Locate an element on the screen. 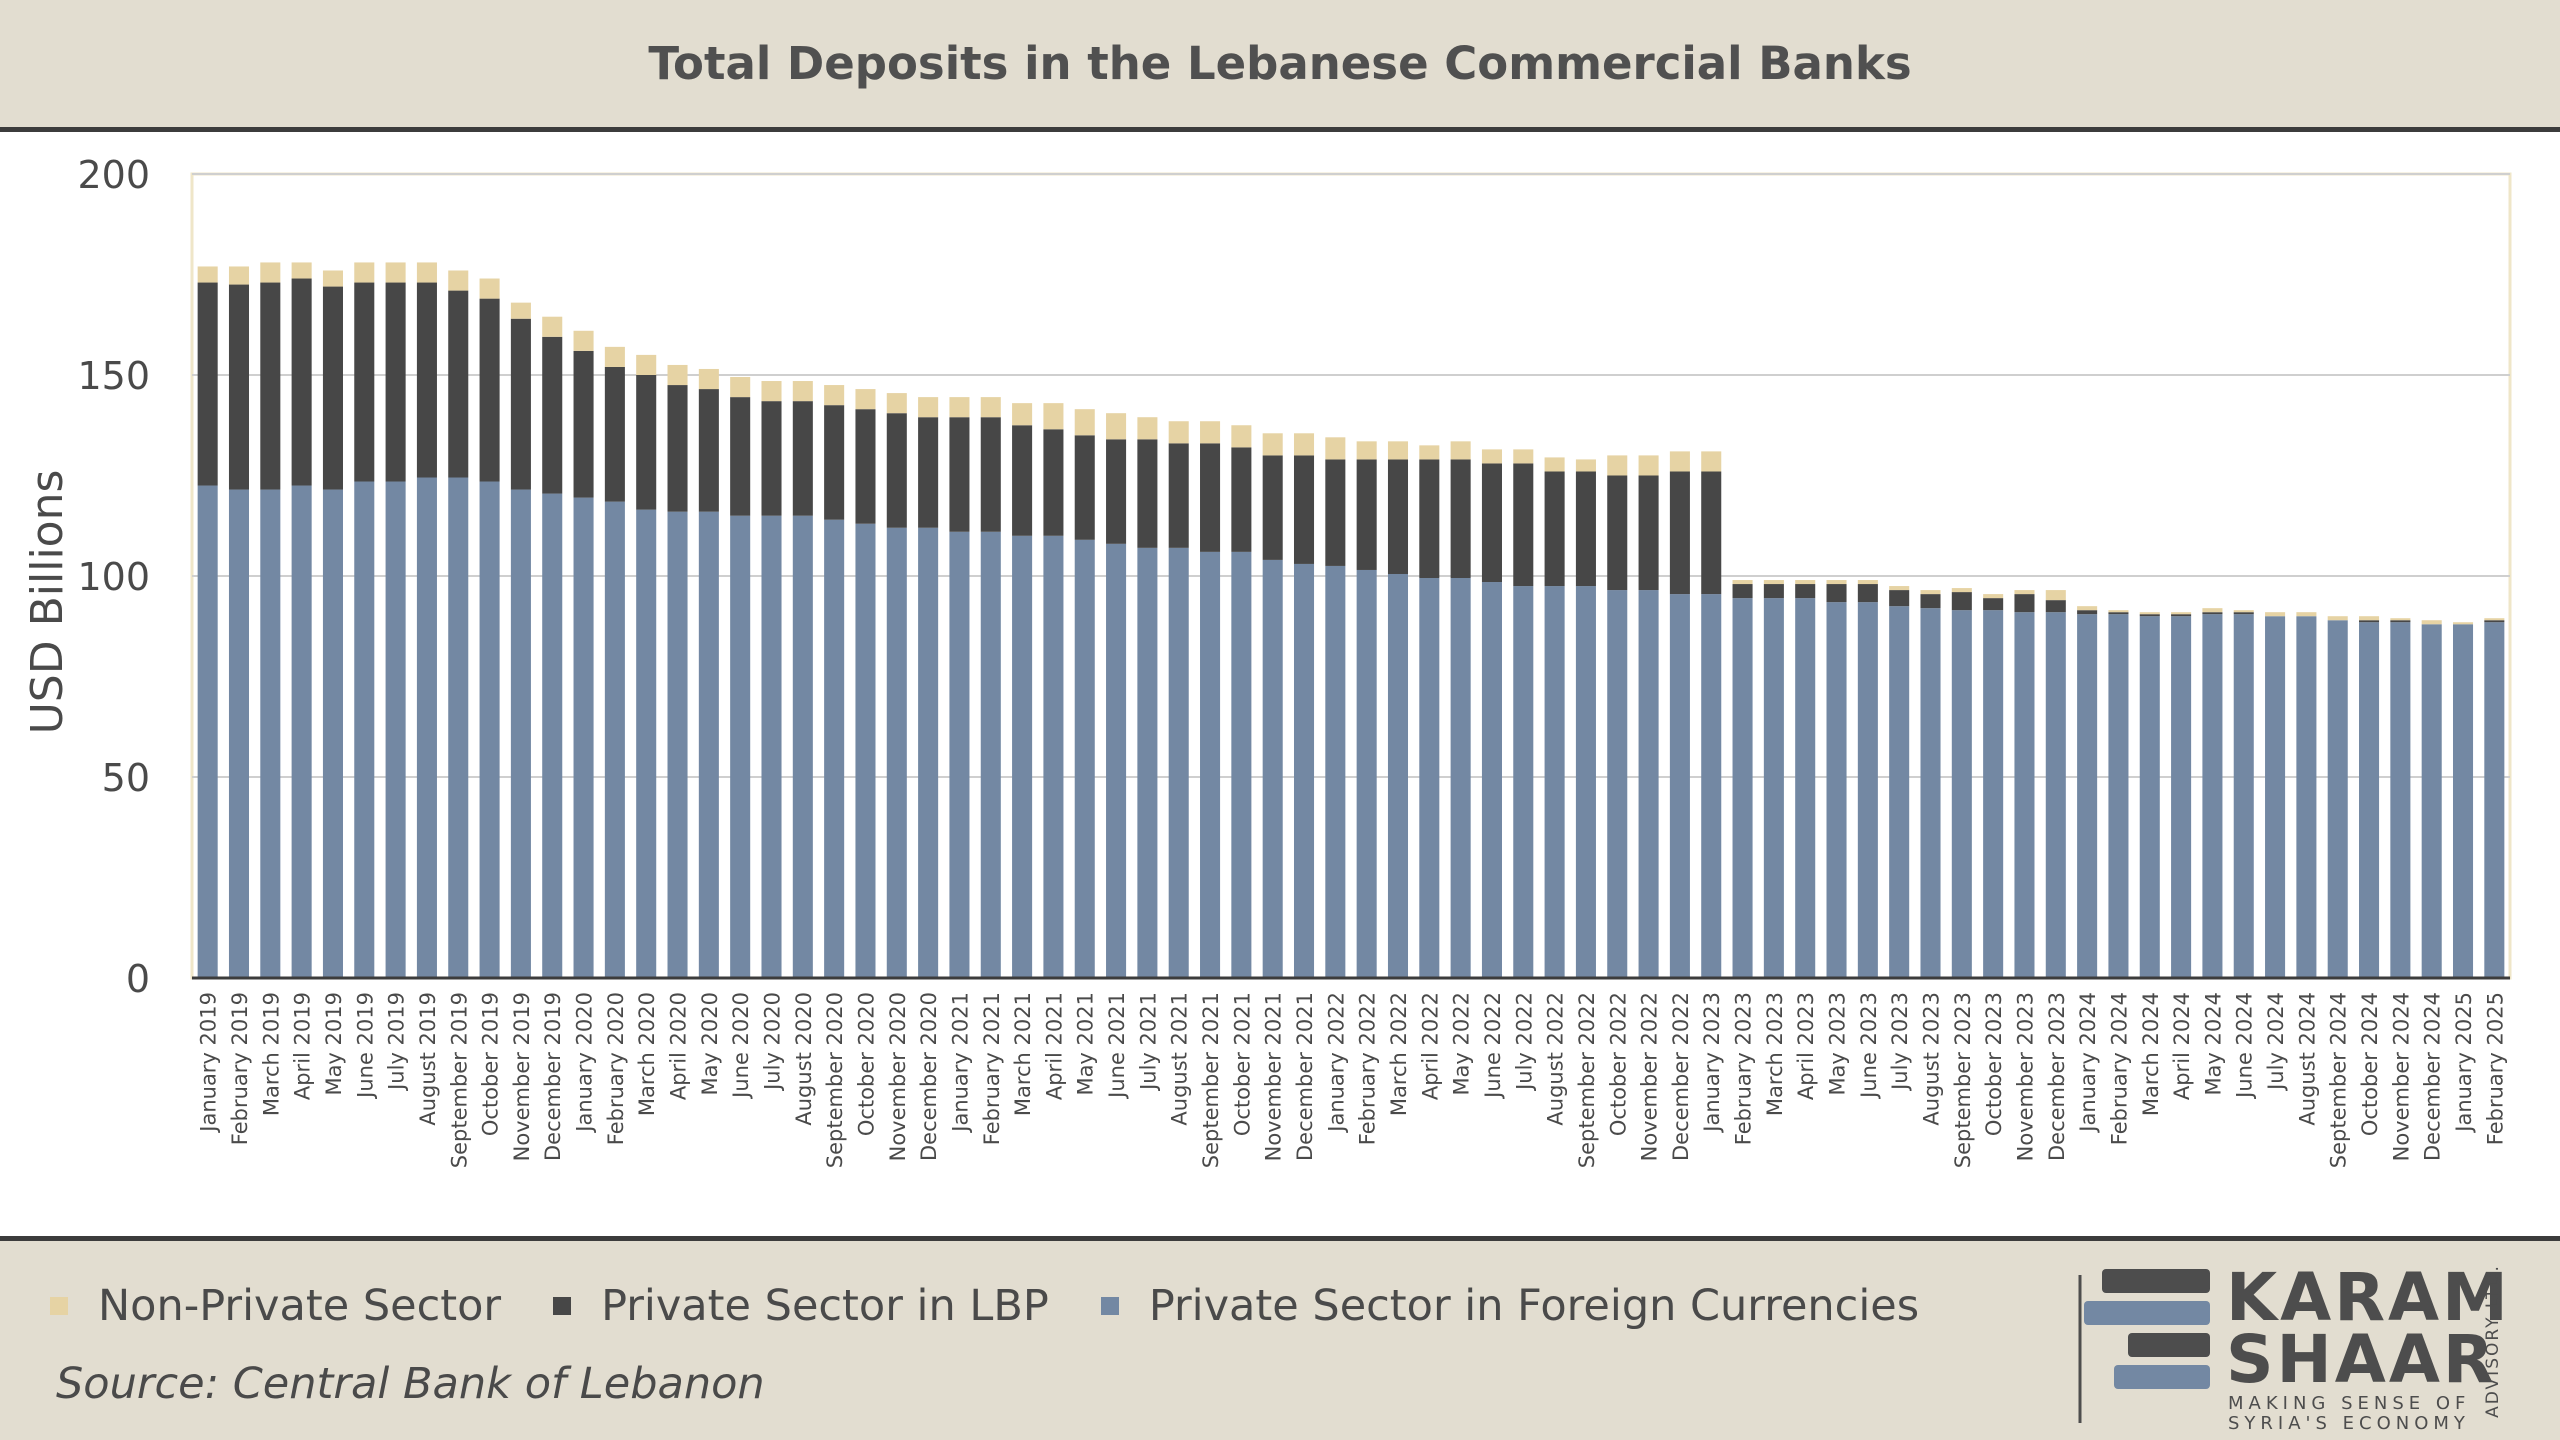 The image size is (2560, 1440). x-tick-label: February 2023 is located at coordinates (1744, 1068).